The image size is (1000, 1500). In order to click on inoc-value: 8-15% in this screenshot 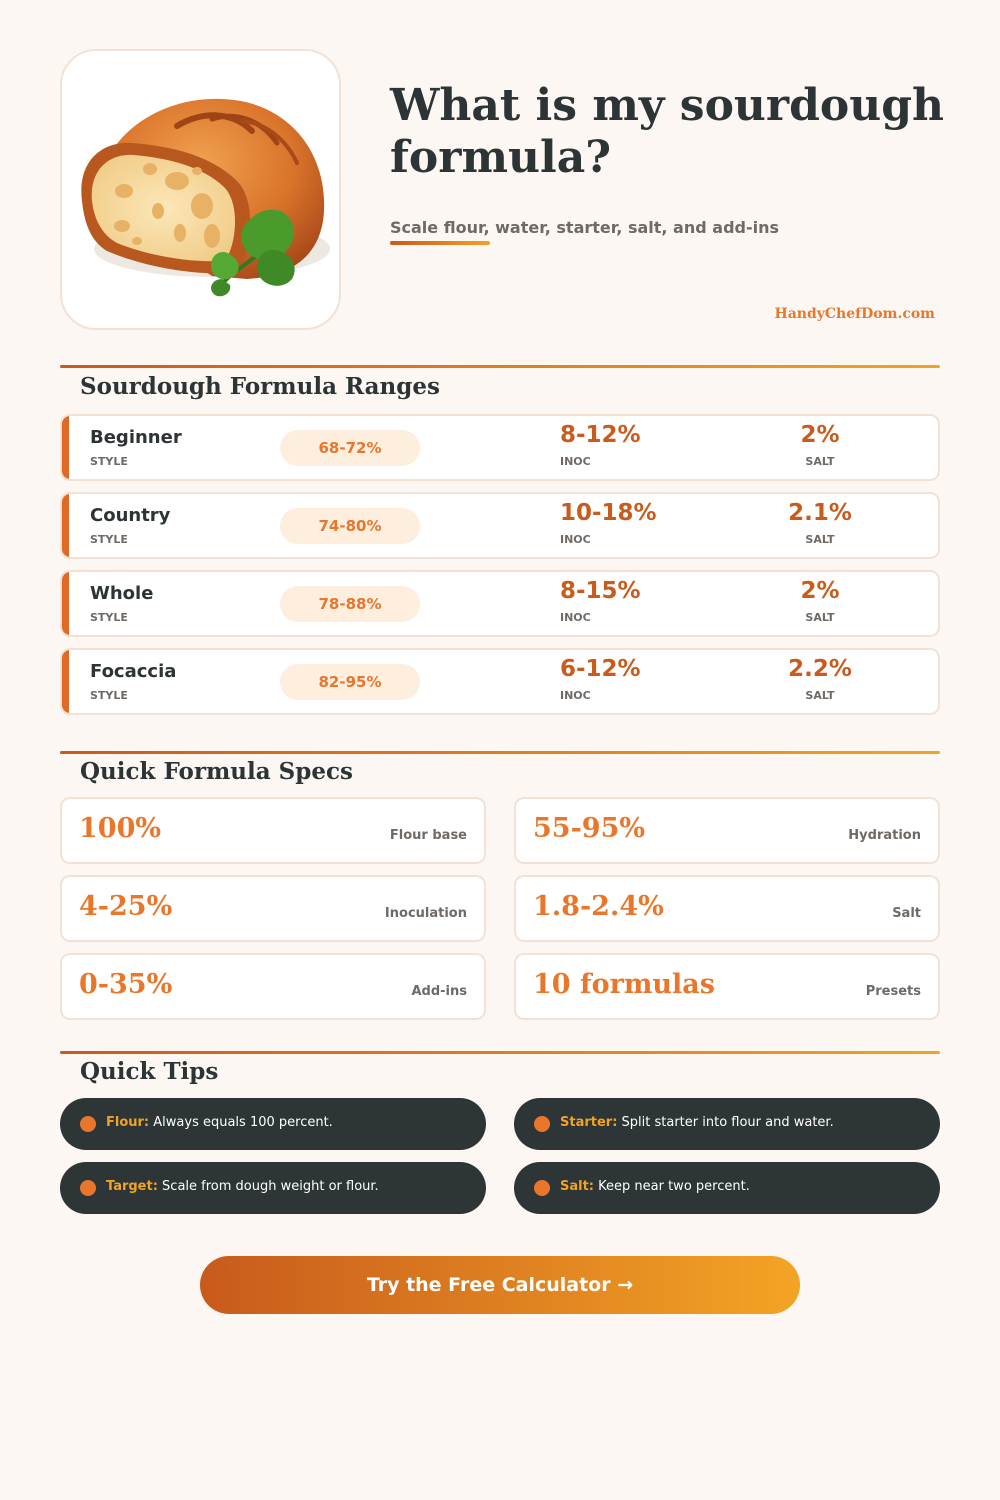, I will do `click(600, 591)`.